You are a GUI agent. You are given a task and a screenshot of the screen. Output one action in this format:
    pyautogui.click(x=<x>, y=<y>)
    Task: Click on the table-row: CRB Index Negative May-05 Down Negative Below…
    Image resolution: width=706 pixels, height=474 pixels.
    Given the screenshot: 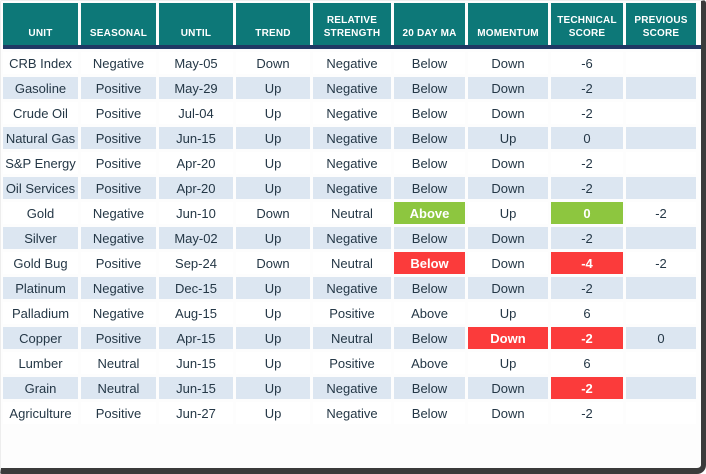 What is the action you would take?
    pyautogui.click(x=352, y=63)
    